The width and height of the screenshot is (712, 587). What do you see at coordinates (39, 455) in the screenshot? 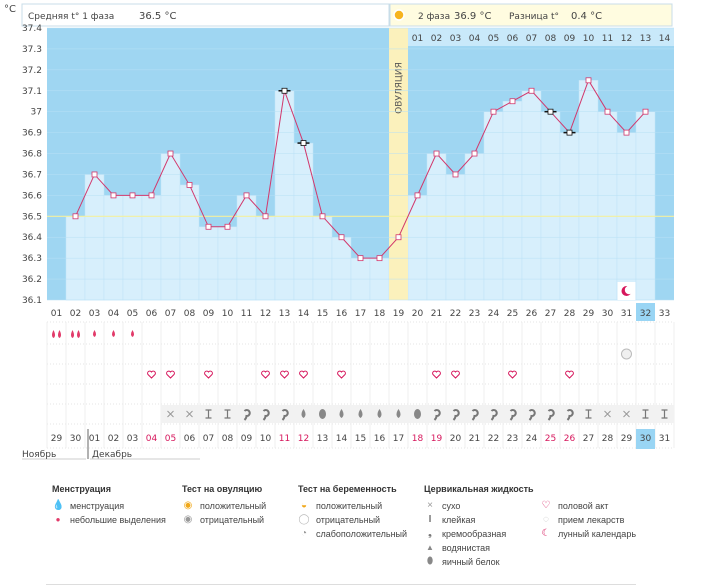
I see `month-label: Ноябрь` at bounding box center [39, 455].